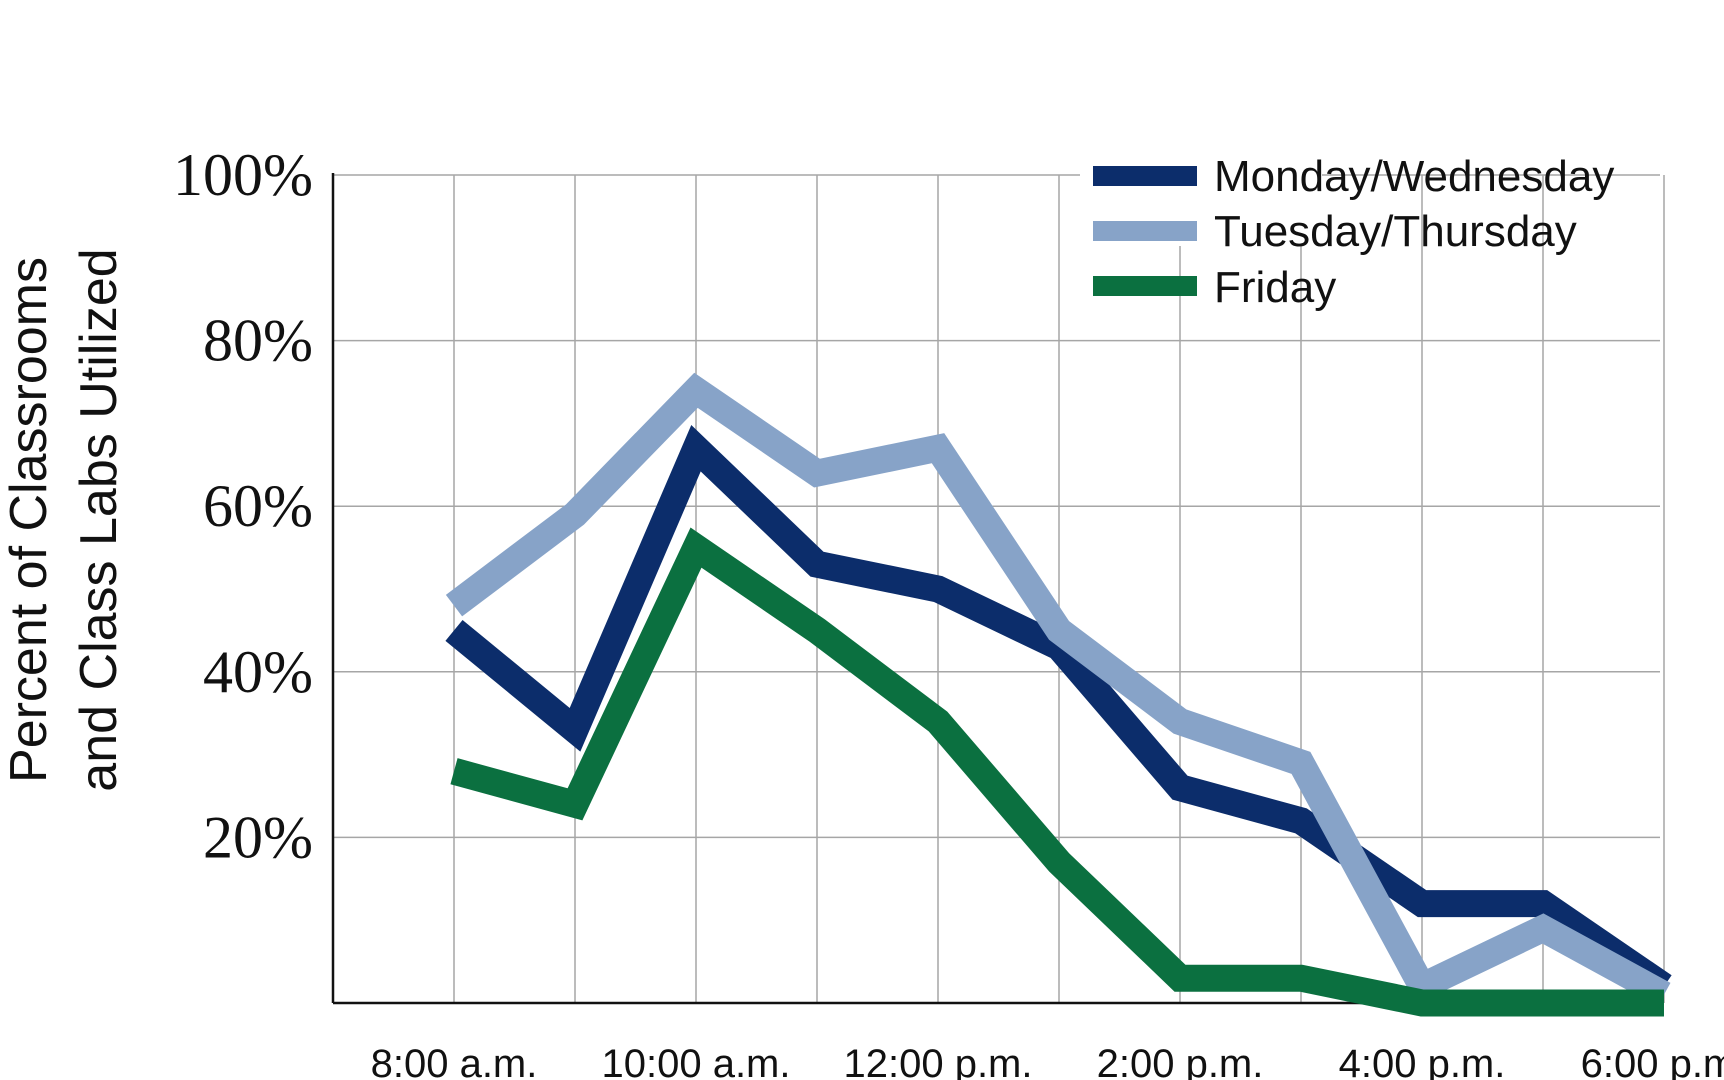 The width and height of the screenshot is (1724, 1080). What do you see at coordinates (1180, 1061) in the screenshot?
I see `x-tick-label: 2:00 p.m.` at bounding box center [1180, 1061].